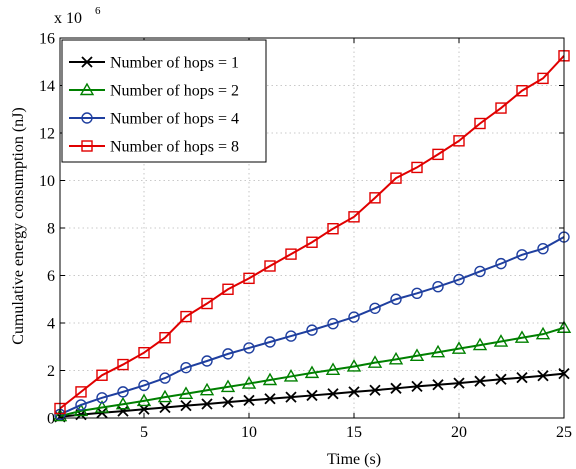 The image size is (576, 469). I want to click on x-axis-label: Time (s), so click(354, 459).